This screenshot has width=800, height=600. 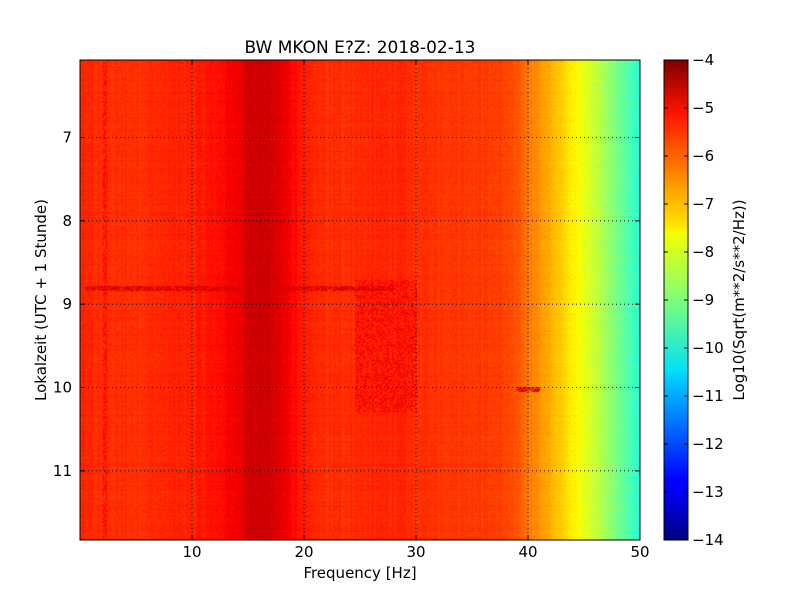 I want to click on colorbar-tick-label: −6, so click(x=703, y=156).